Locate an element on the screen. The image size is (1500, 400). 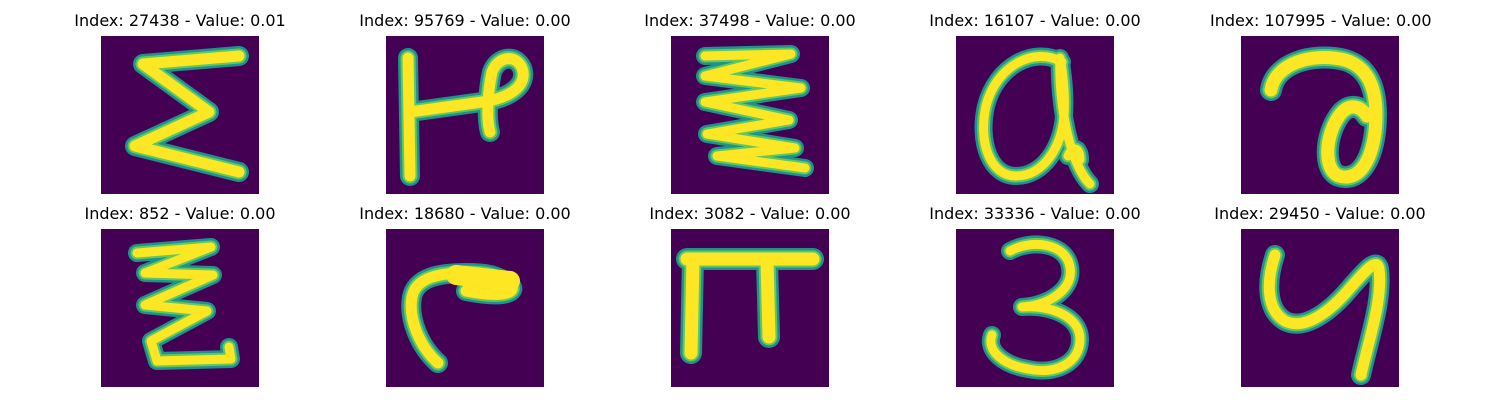
panel-title: Index: 107995 - Value: 0.00 is located at coordinates (1321, 20).